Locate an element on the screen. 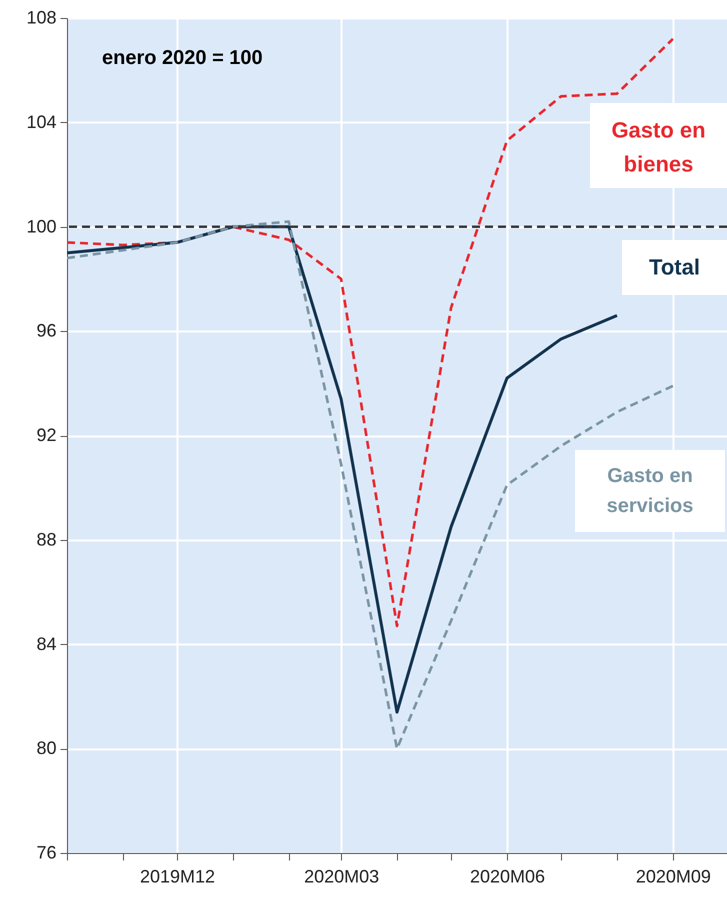 The height and width of the screenshot is (901, 727). x-tick-label: 2020M06 is located at coordinates (508, 876).